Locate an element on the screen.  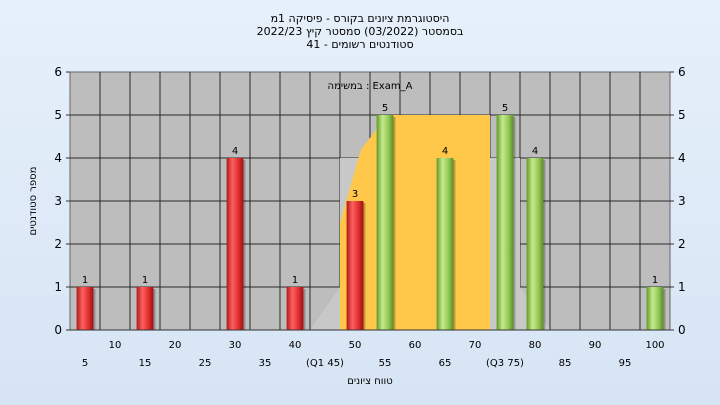
y-tick-label-right: 5 is located at coordinates (682, 115).